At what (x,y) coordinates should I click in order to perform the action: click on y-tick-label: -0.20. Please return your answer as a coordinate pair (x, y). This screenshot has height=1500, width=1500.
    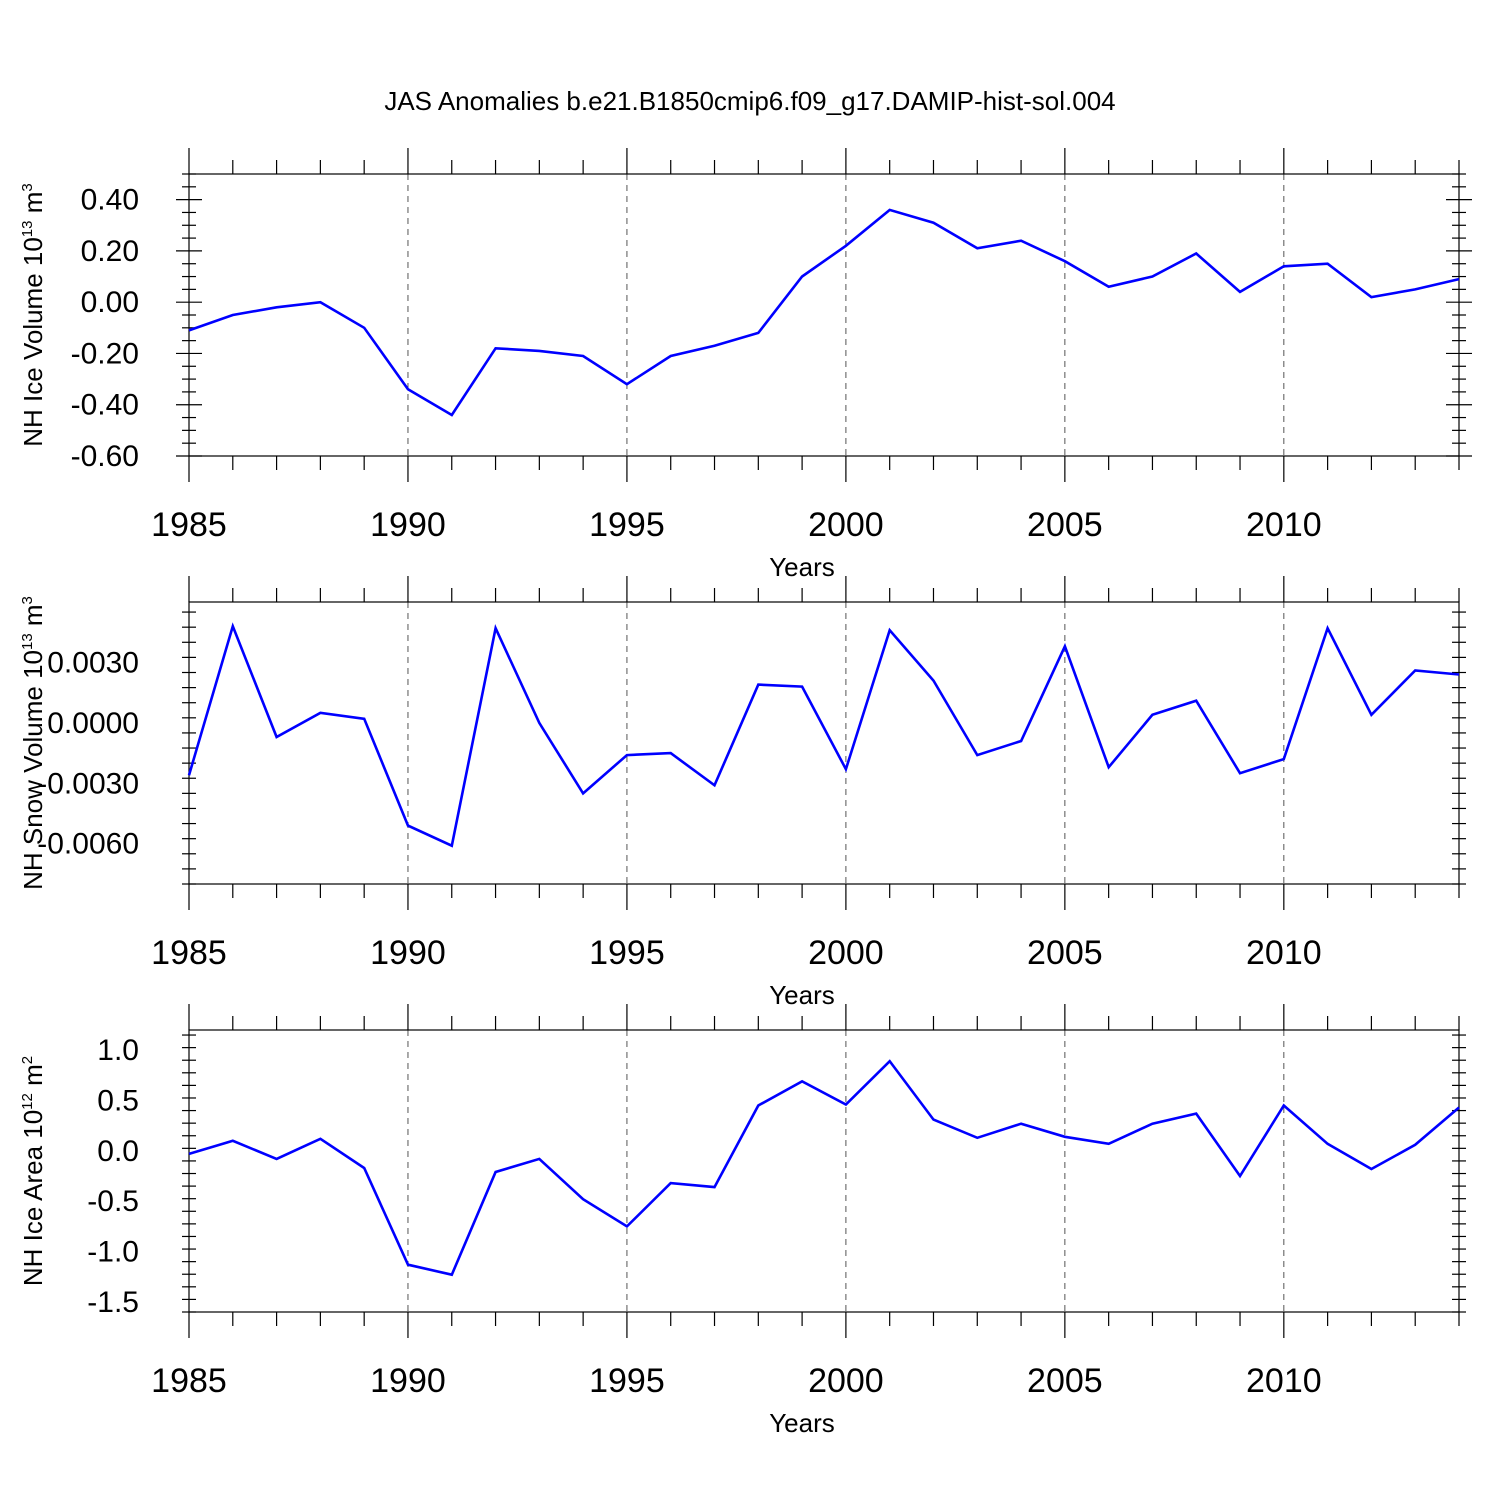
    Looking at the image, I should click on (105, 353).